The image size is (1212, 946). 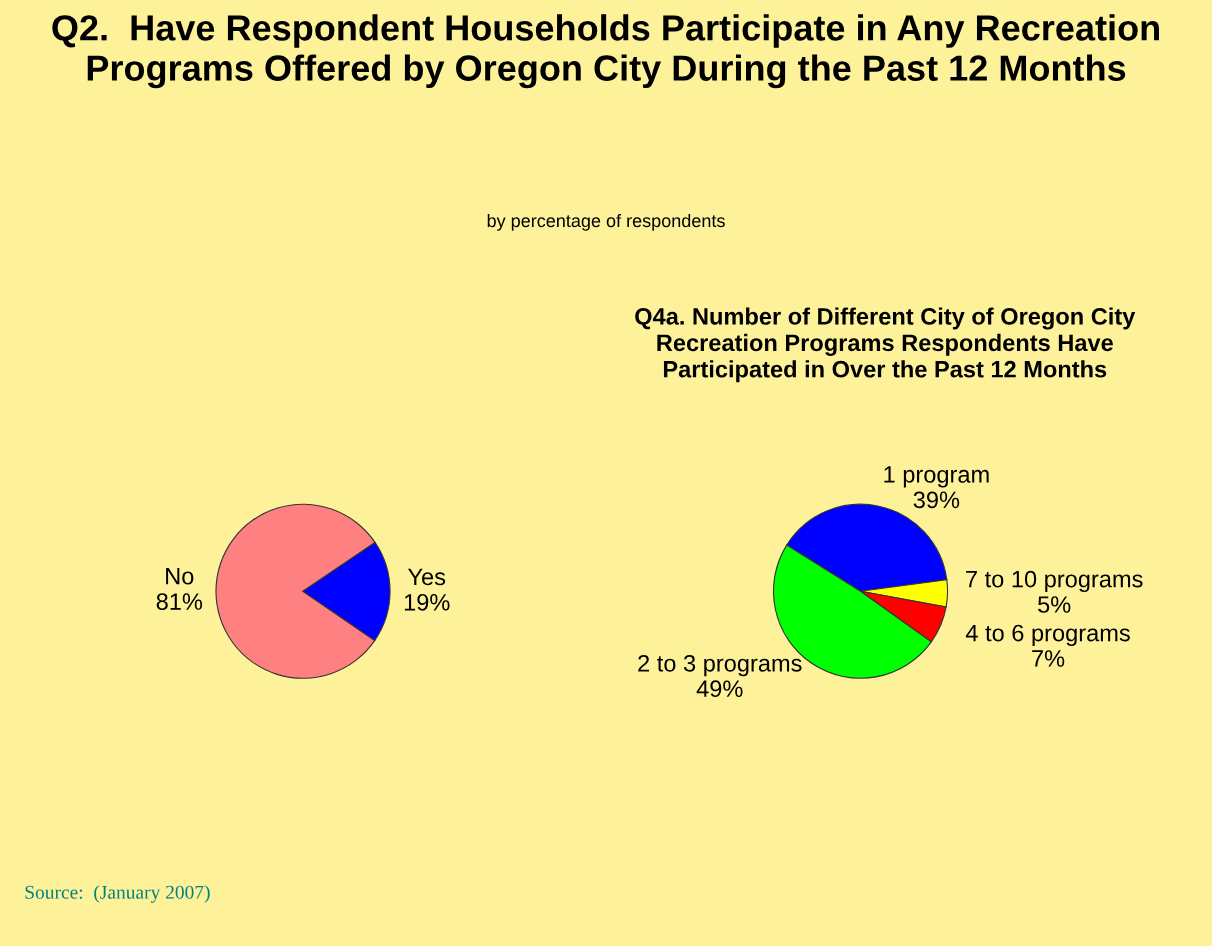 I want to click on data-label: 7%, so click(x=1048, y=658).